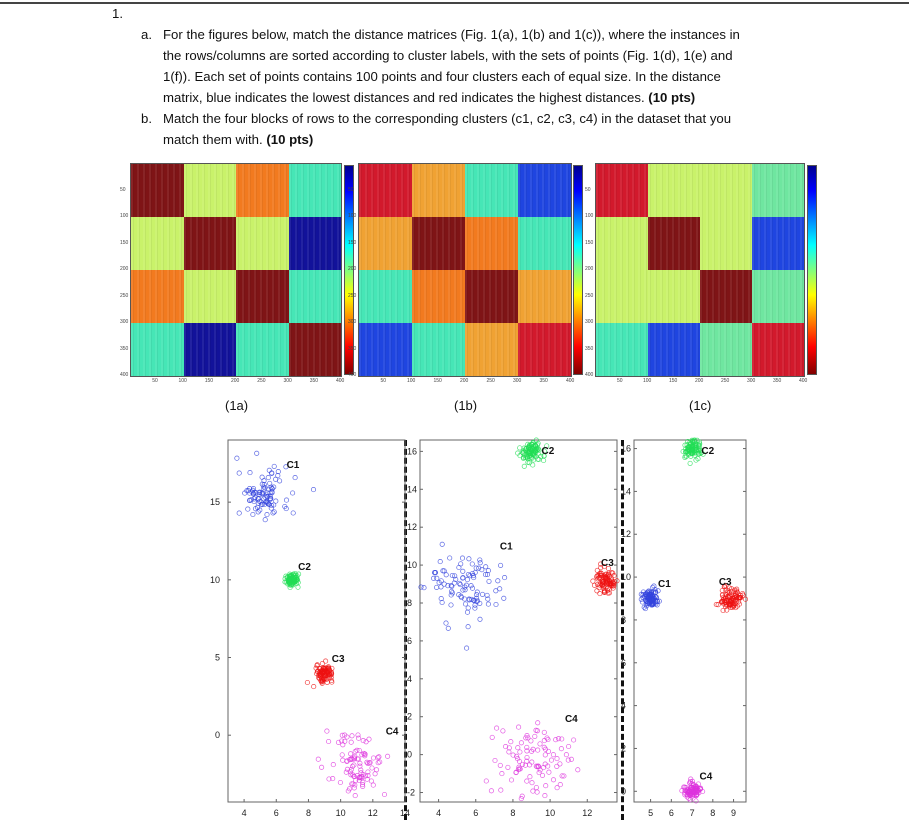  I want to click on matrix-y-tick: 400, so click(589, 375).